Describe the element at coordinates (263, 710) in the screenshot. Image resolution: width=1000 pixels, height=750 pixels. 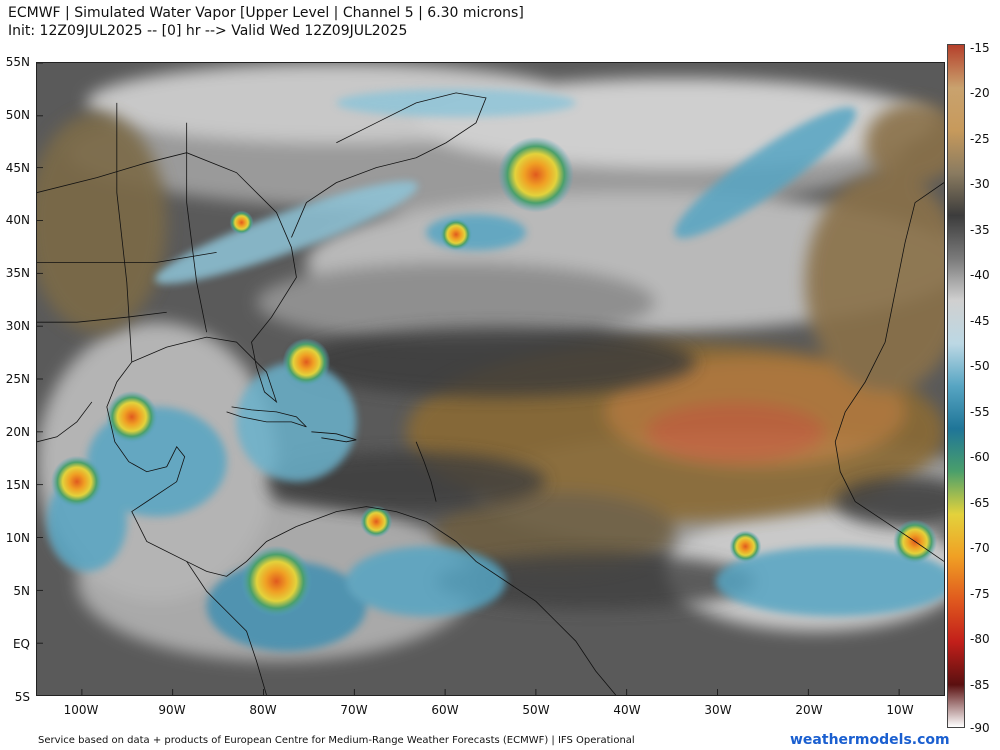
I see `lon-label-80w: 80W` at that location.